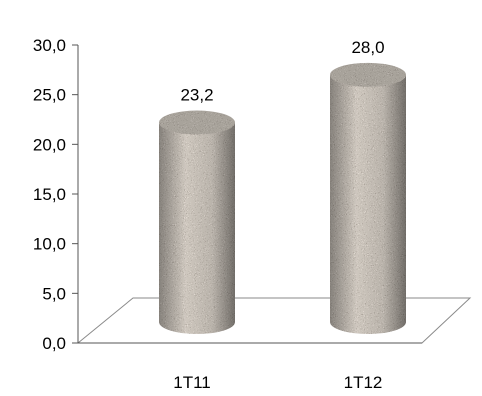 The width and height of the screenshot is (482, 396). I want to click on y-tick-label: 10,0, so click(49, 244).